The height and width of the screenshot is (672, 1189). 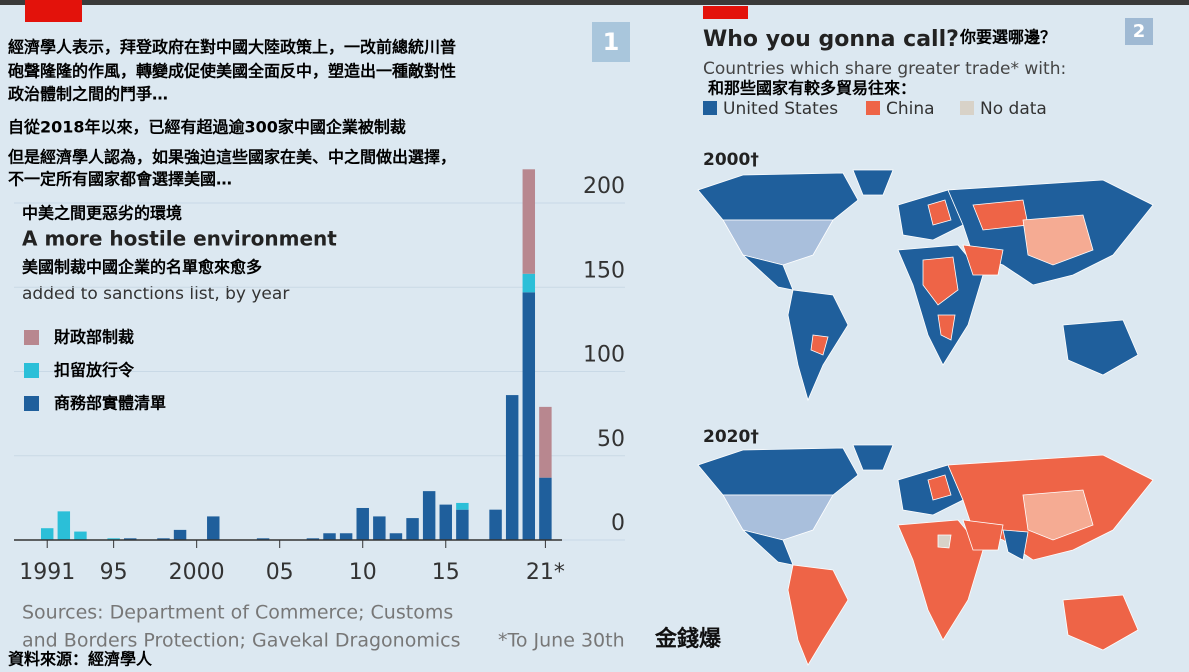 I want to click on x-tick-label: 15, so click(x=446, y=572).